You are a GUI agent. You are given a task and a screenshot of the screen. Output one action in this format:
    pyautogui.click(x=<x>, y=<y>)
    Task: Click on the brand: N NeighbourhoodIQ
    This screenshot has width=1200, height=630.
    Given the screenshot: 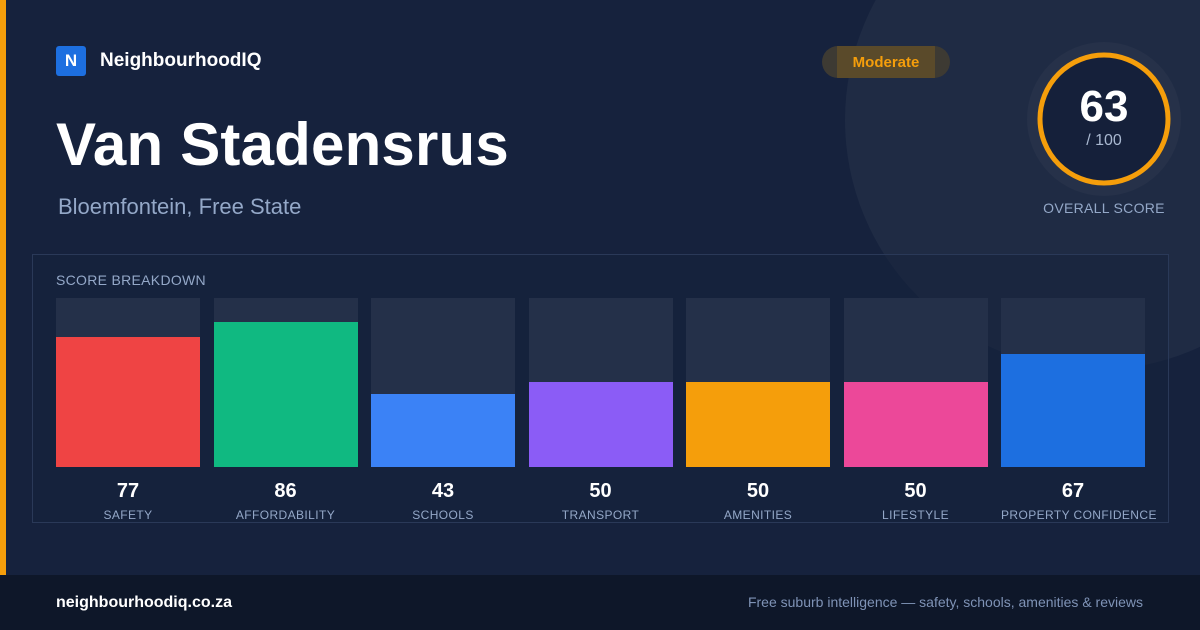 What is the action you would take?
    pyautogui.click(x=158, y=61)
    